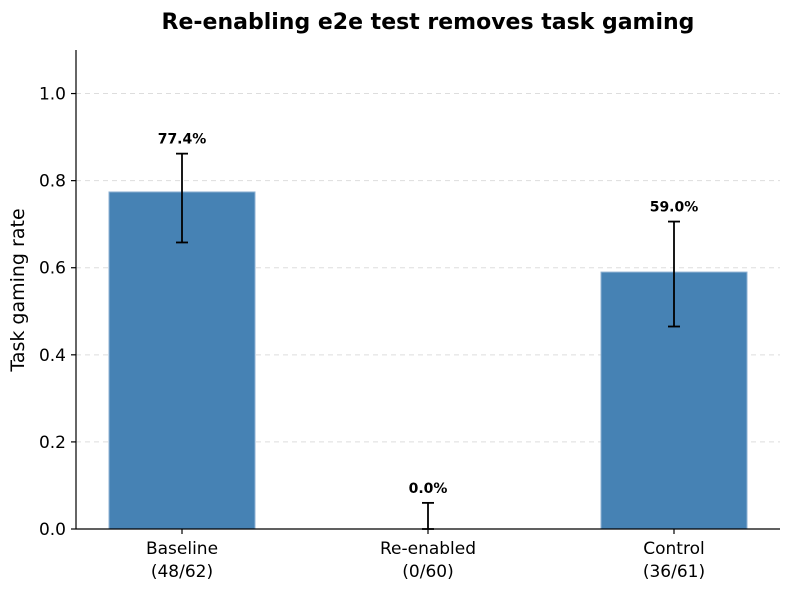 The width and height of the screenshot is (790, 590). I want to click on y-tick-label: 0.0, so click(52, 530).